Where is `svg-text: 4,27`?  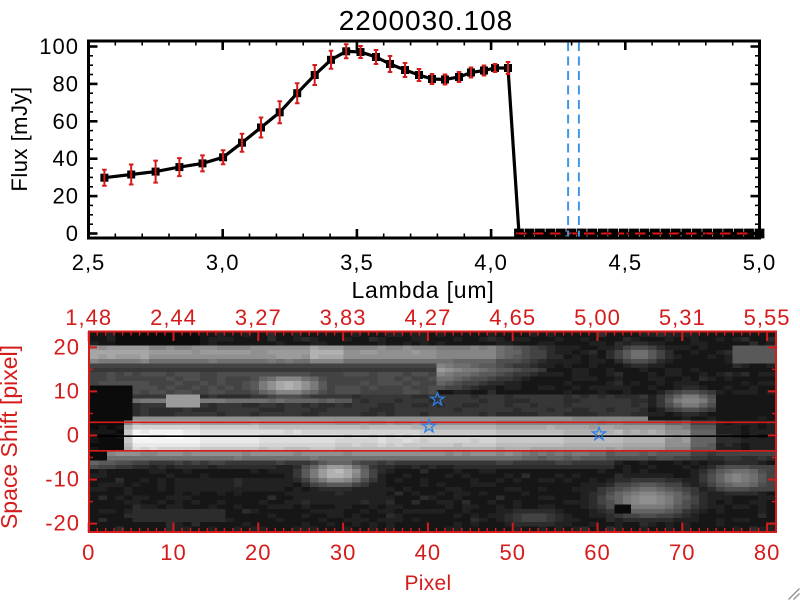 svg-text: 4,27 is located at coordinates (427, 317).